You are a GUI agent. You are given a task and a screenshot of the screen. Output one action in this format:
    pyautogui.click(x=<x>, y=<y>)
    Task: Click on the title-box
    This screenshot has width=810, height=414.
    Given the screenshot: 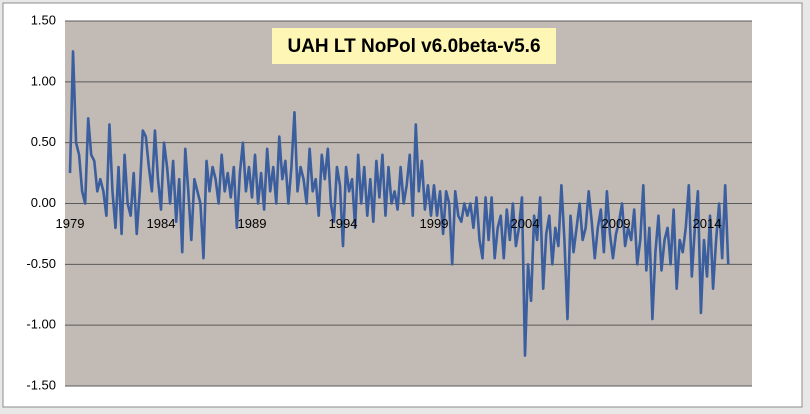 What is the action you would take?
    pyautogui.click(x=414, y=46)
    